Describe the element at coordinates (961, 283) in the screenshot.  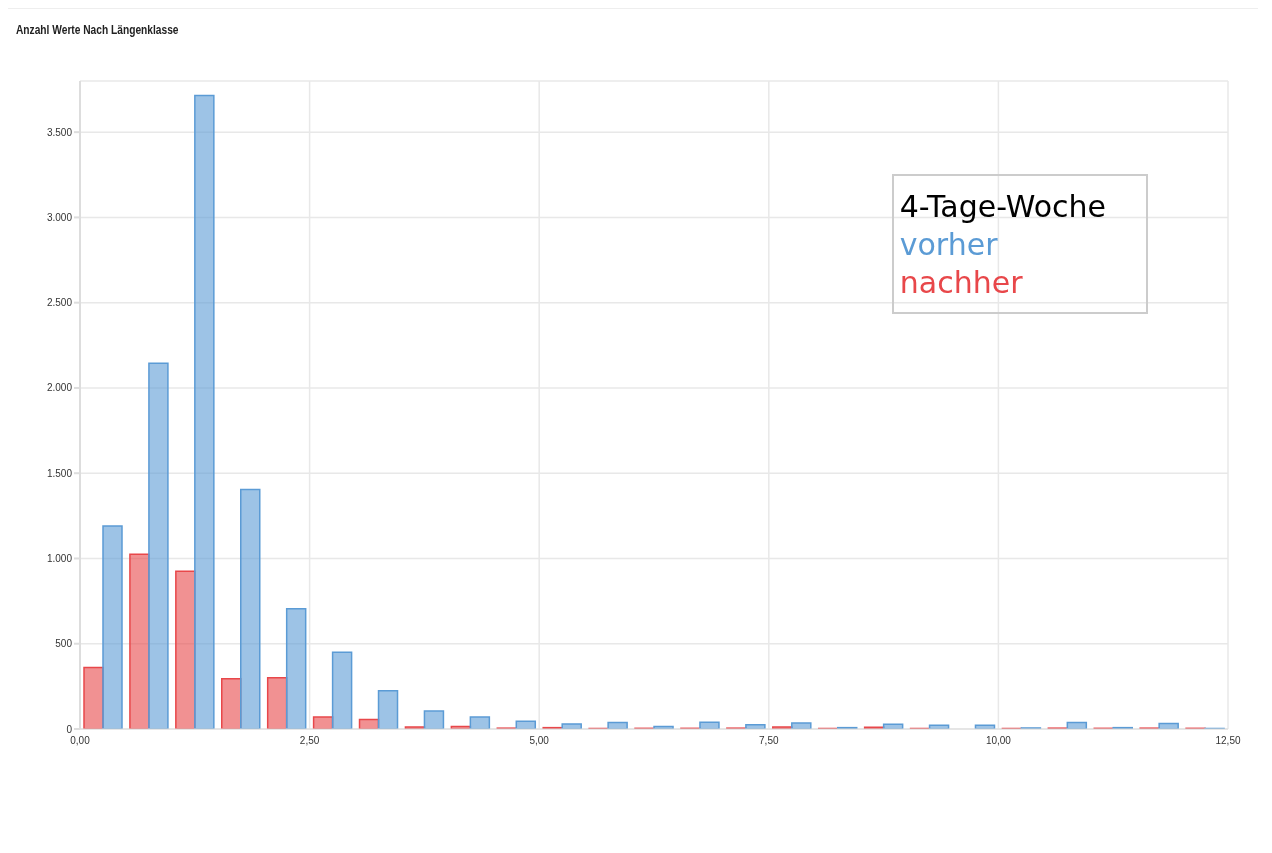
I see `text: nachher` at that location.